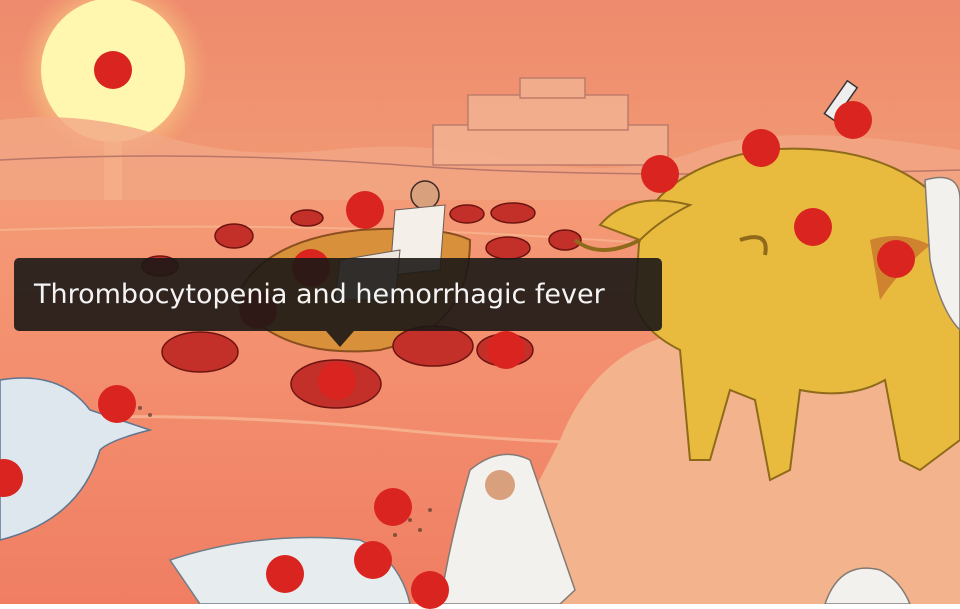  I want to click on hotspot-ticks, so click(393, 507).